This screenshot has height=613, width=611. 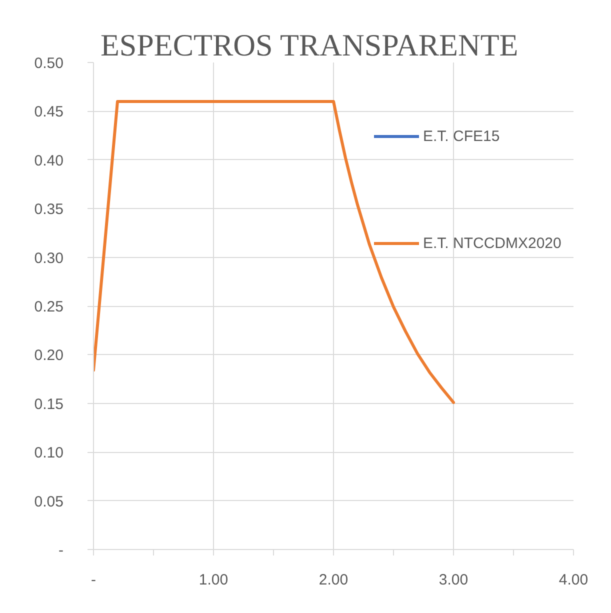 I want to click on x-tick-label: 3.00, so click(x=453, y=580).